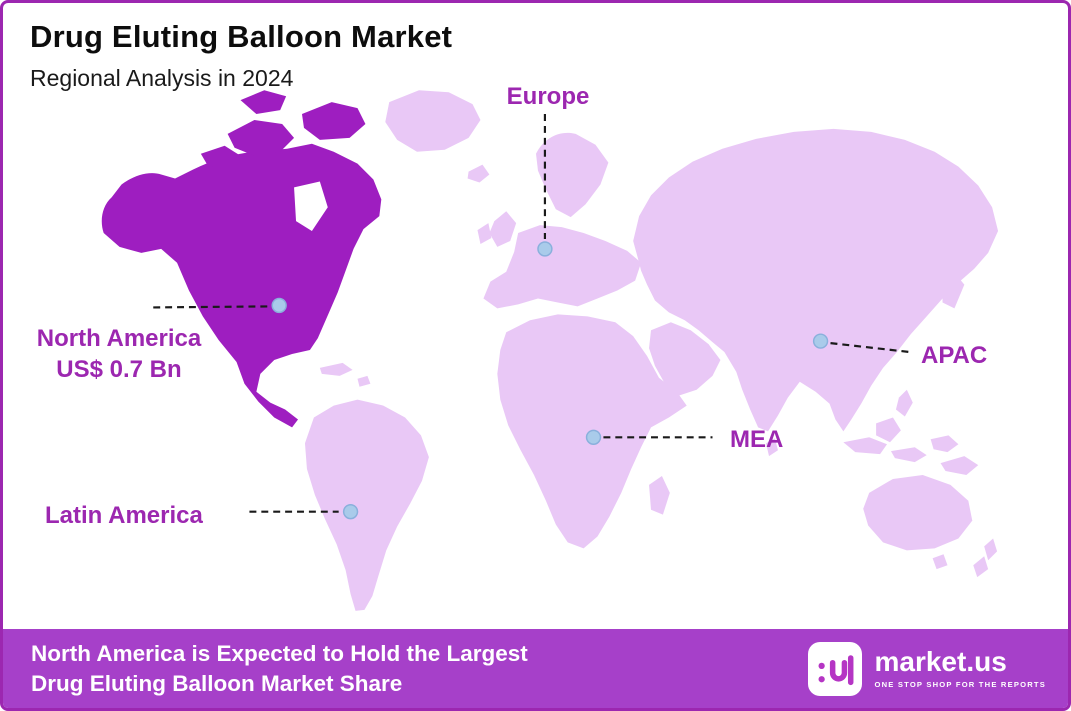 This screenshot has height=711, width=1071. Describe the element at coordinates (124, 515) in the screenshot. I see `latin-america-label: Latin America` at that location.